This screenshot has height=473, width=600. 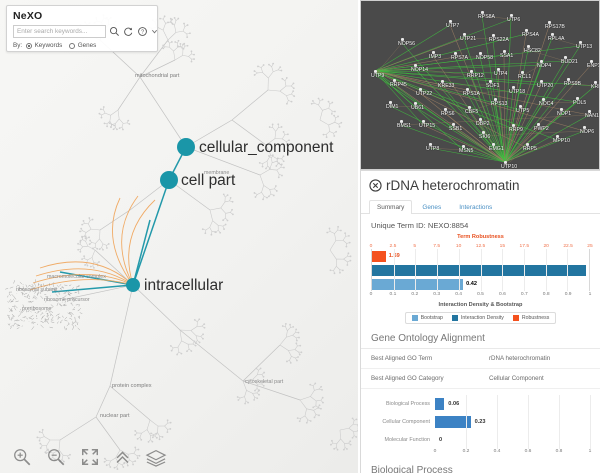 I want to click on zoom-out-icon, so click(x=56, y=457).